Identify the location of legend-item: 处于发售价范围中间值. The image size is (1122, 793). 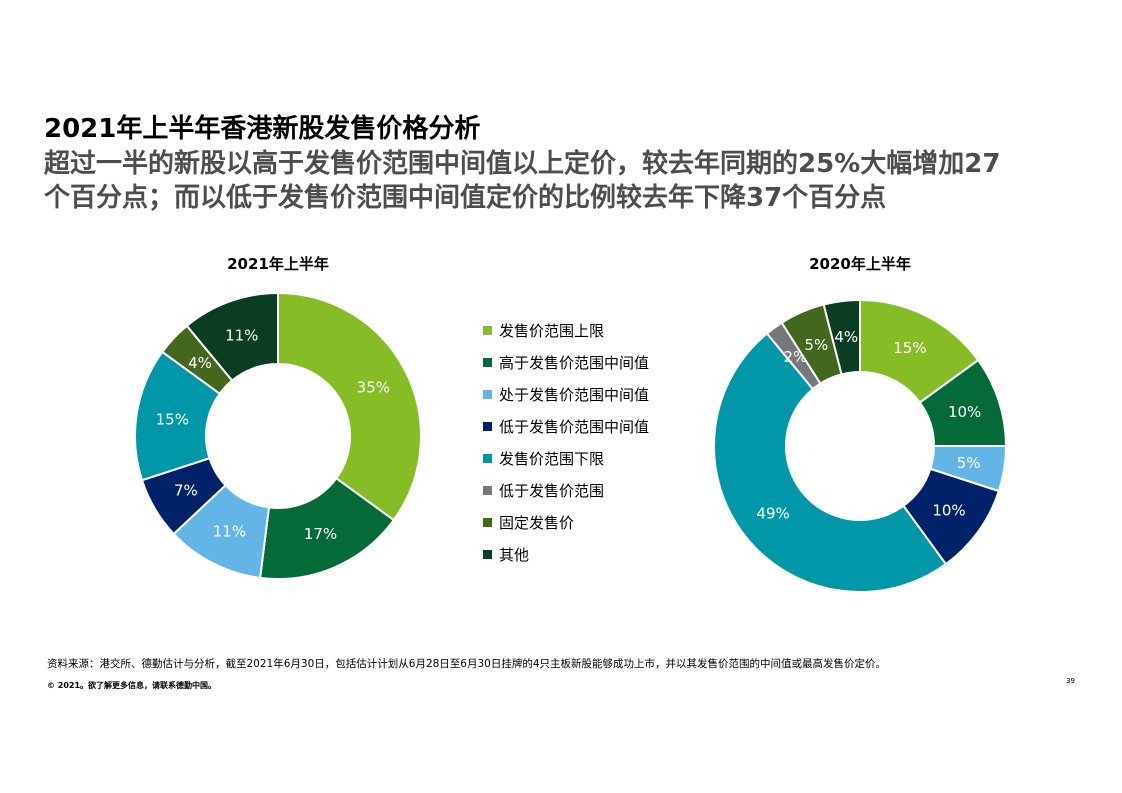
(566, 394).